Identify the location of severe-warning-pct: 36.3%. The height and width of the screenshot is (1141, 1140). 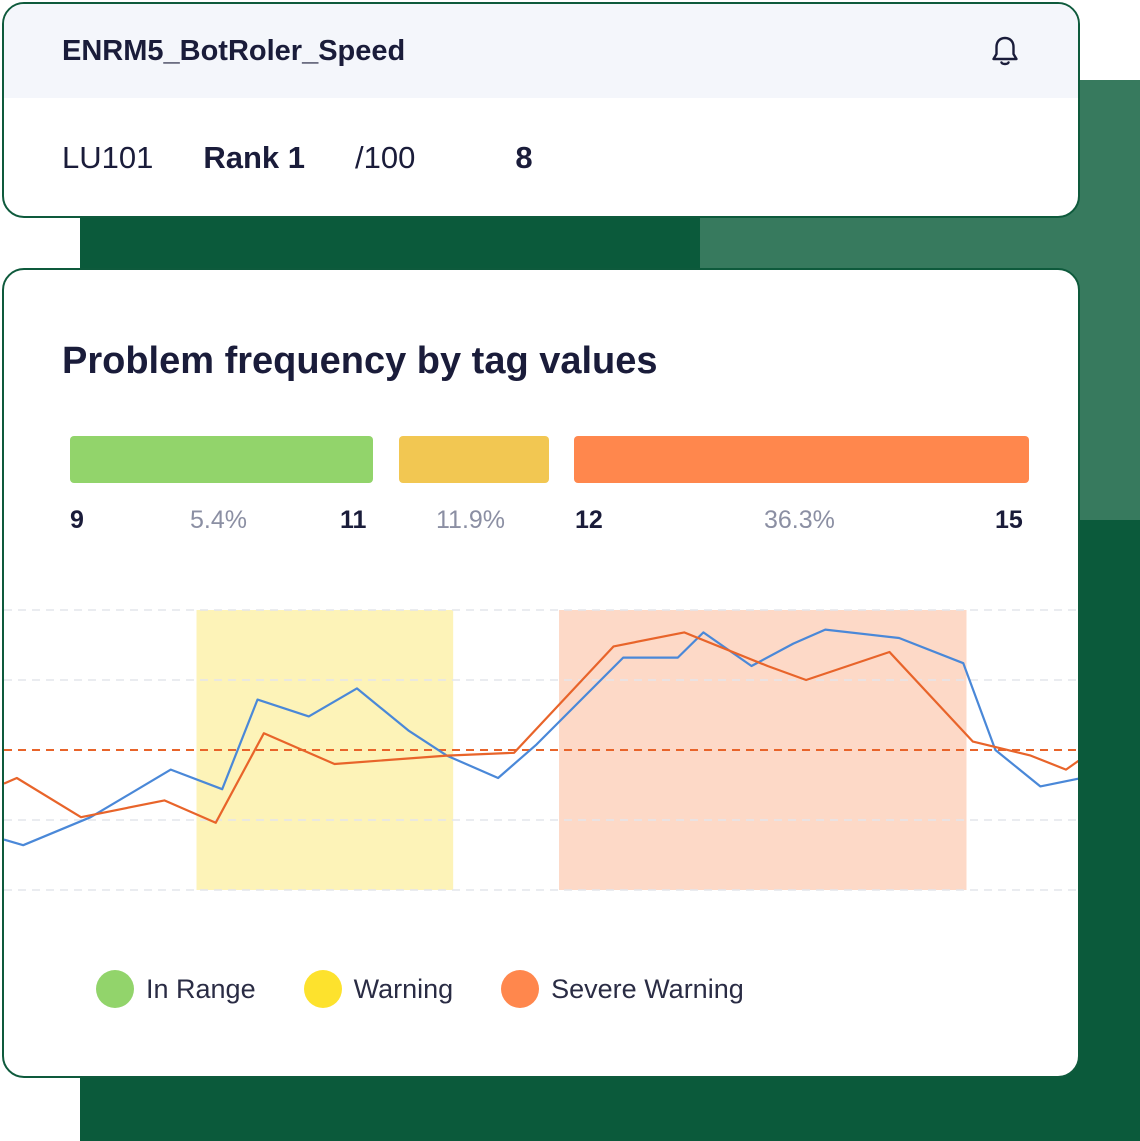
(799, 520).